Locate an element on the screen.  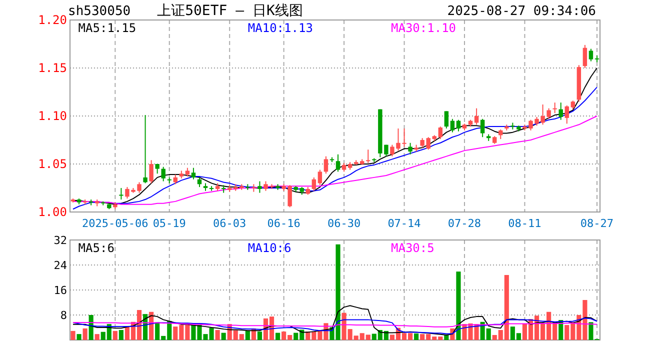
text: 2025-08-27 09:34:06 is located at coordinates (521, 11).